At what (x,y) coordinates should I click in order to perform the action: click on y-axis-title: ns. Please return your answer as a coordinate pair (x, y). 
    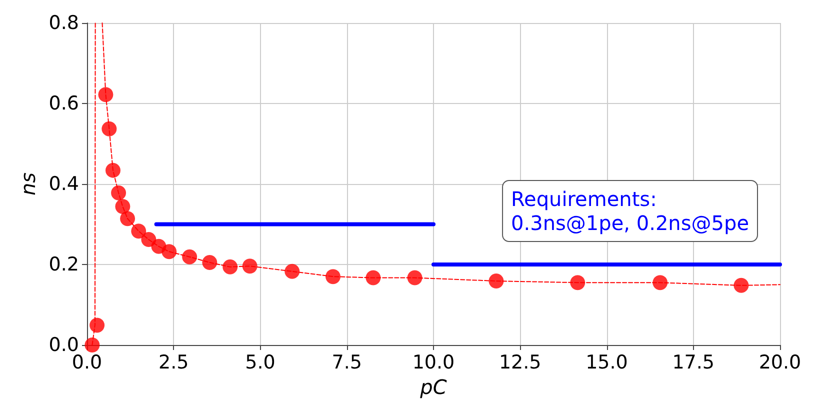
    Looking at the image, I should click on (28, 184).